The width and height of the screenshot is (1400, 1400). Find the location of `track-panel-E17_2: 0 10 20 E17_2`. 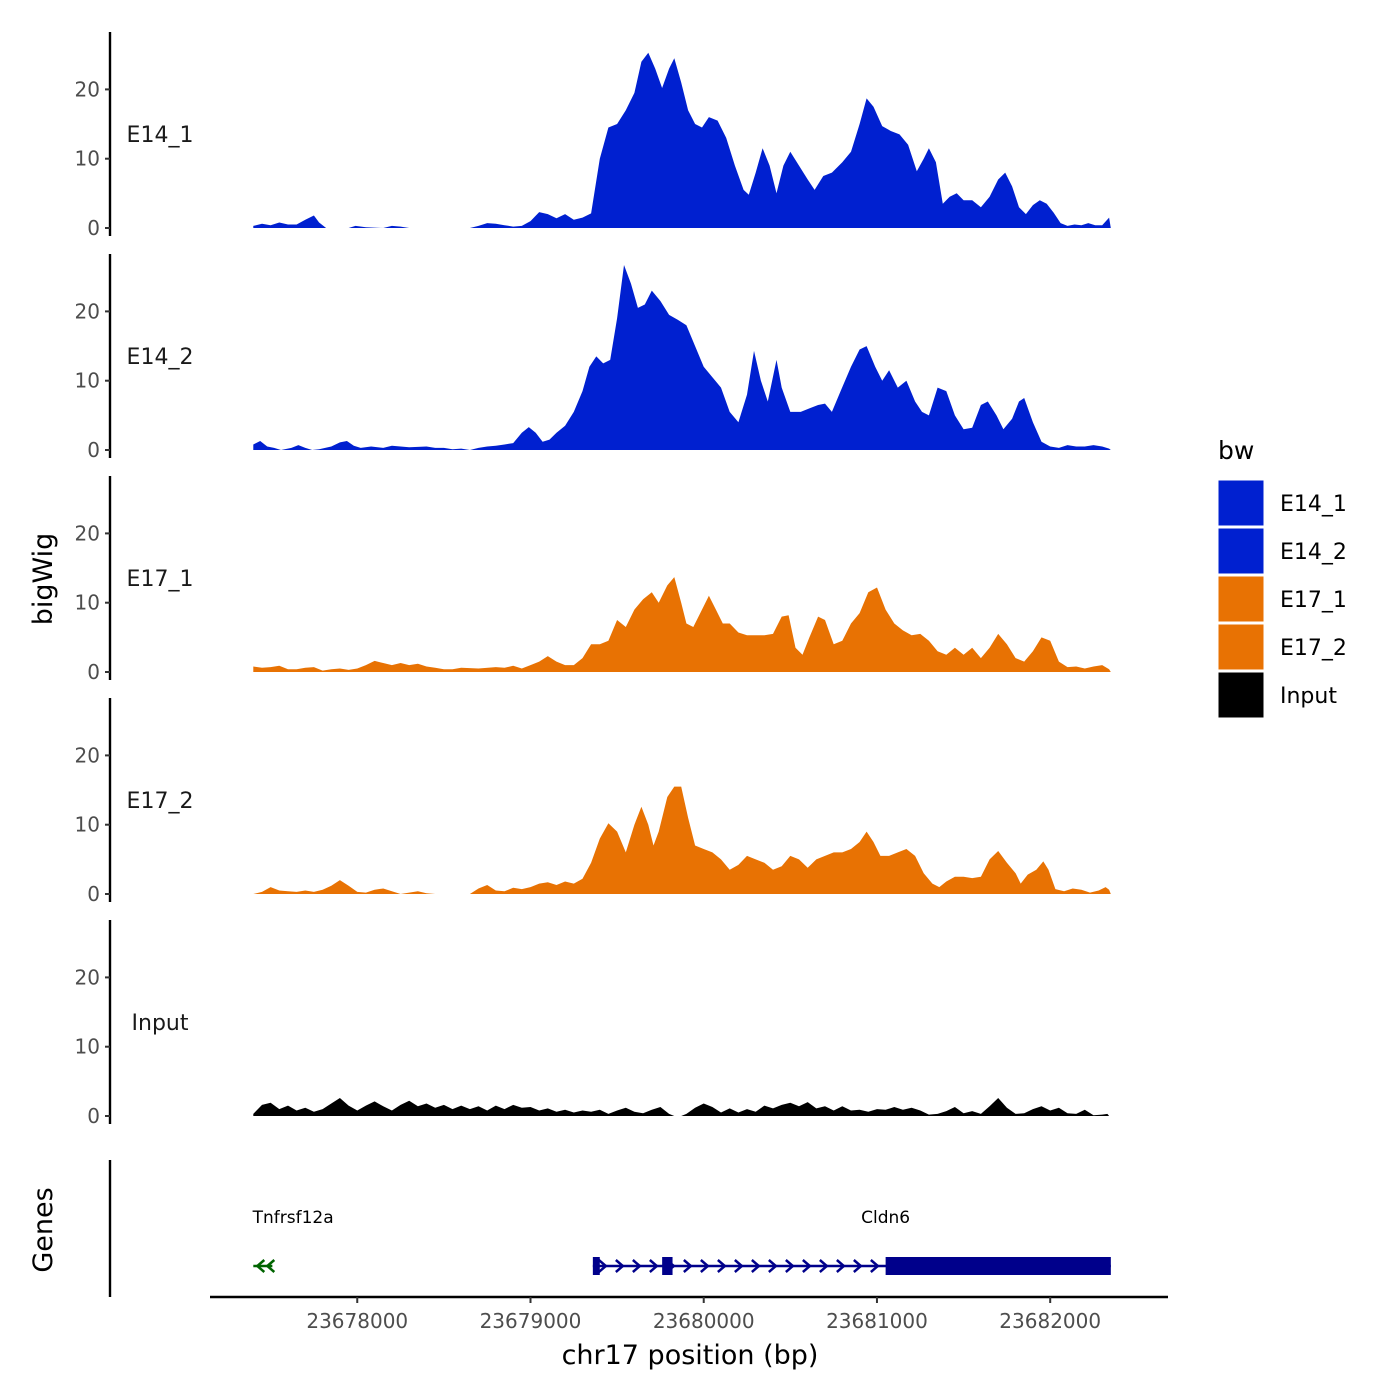

track-panel-E17_2: 0 10 20 E17_2 is located at coordinates (593, 802).